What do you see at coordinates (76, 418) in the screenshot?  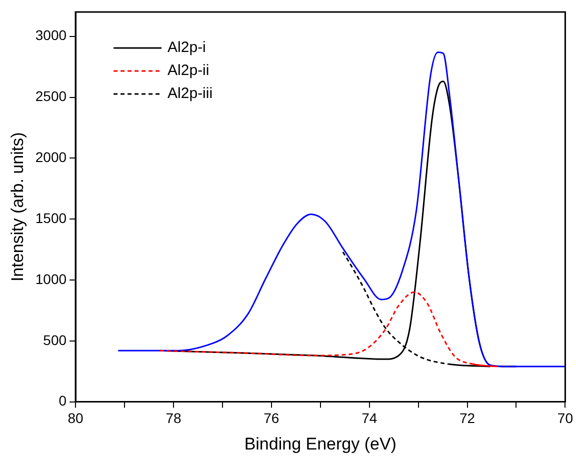 I see `x-tick-label: 80` at bounding box center [76, 418].